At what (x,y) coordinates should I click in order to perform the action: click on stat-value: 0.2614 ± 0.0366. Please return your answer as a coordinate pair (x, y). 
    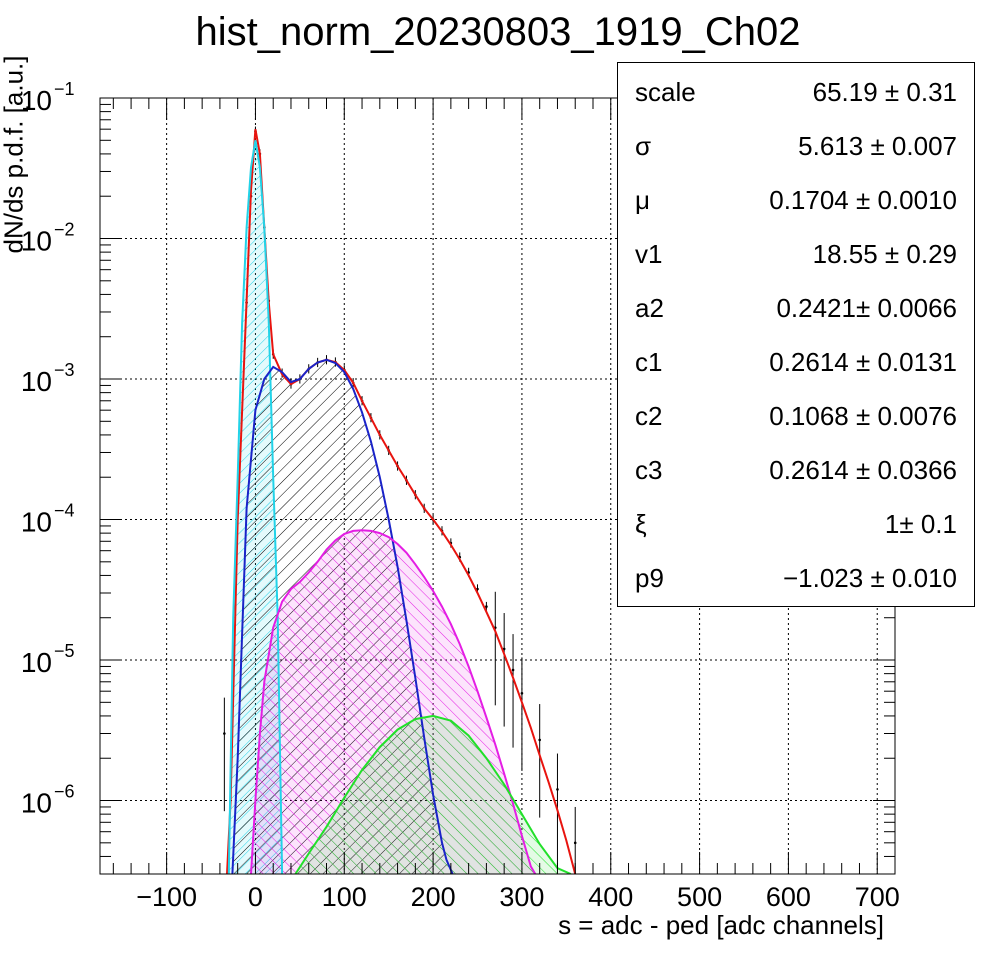
    Looking at the image, I should click on (863, 470).